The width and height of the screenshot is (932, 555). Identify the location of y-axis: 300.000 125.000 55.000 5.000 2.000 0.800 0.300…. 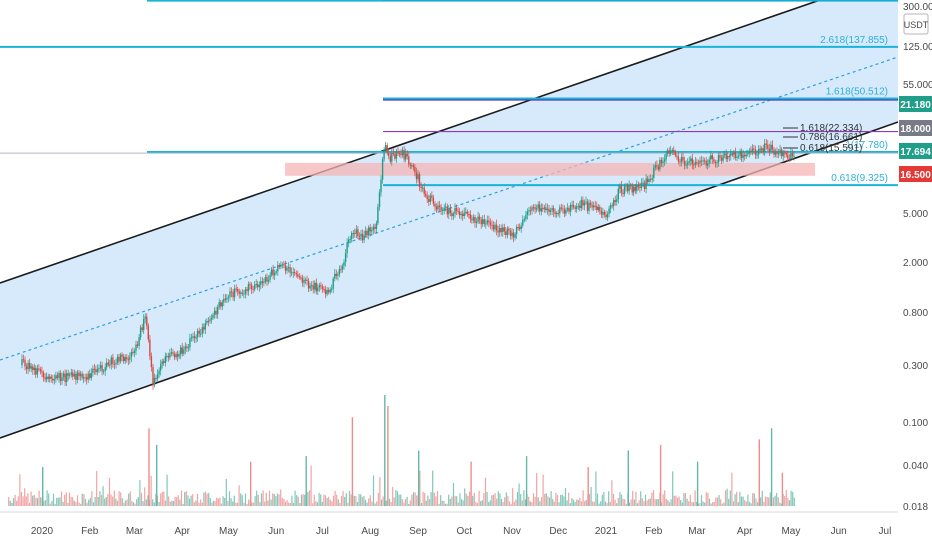
(915, 275).